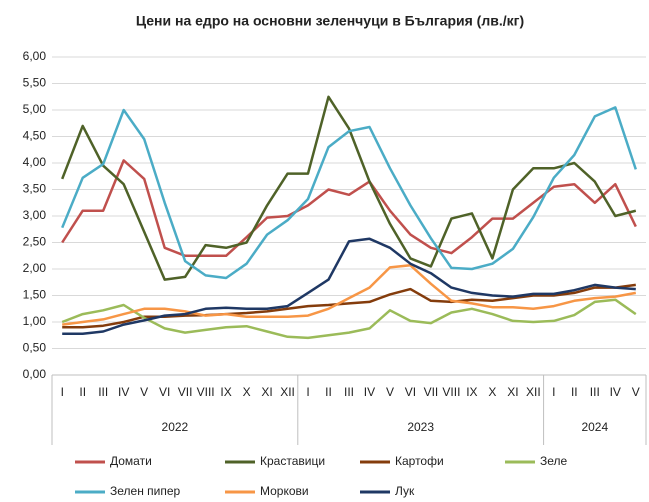 This screenshot has width=649, height=502. Describe the element at coordinates (131, 461) in the screenshot. I see `legend-label: Домати` at that location.